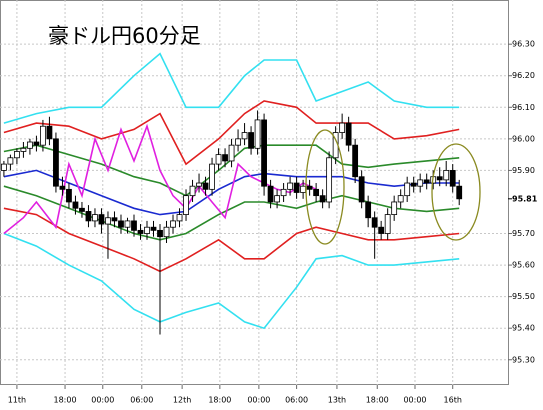  Describe the element at coordinates (124, 36) in the screenshot. I see `chart-title: 豪ドル円60分足` at that location.